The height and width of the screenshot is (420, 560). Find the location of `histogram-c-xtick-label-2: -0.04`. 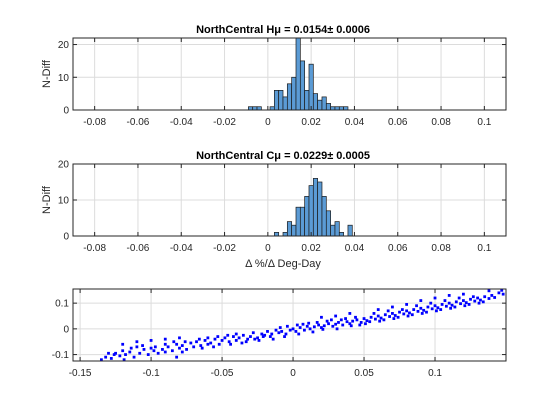

histogram-c-xtick-label-2: -0.04 is located at coordinates (181, 248).